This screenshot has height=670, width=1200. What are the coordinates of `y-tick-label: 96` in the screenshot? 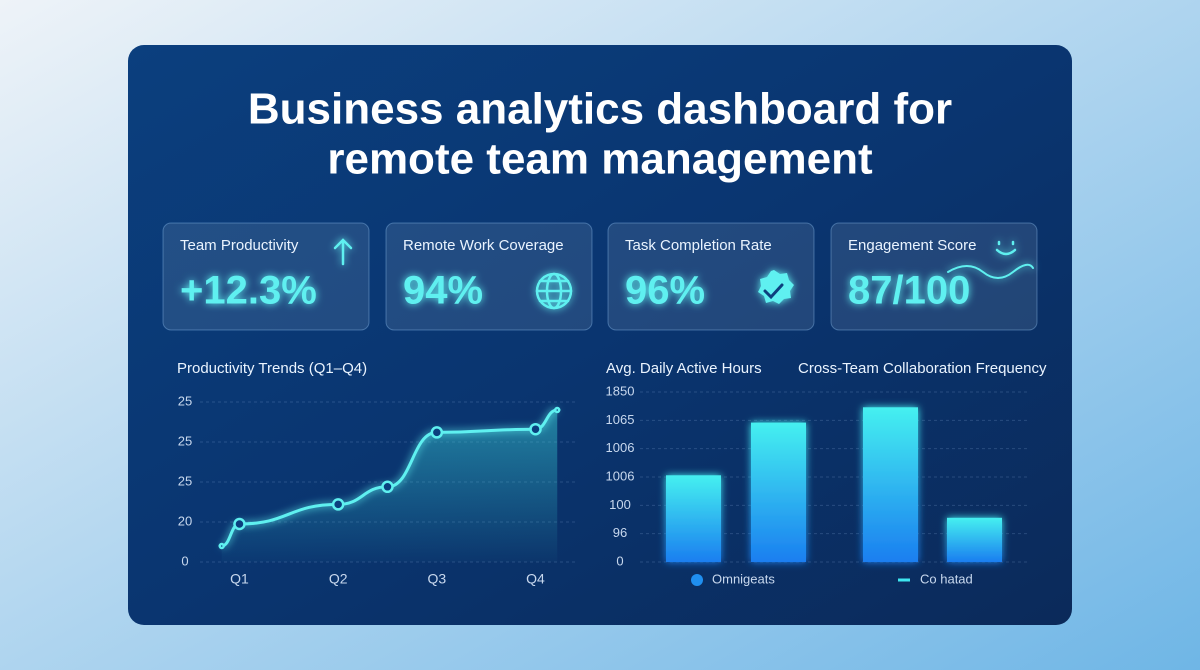 It's located at (620, 532).